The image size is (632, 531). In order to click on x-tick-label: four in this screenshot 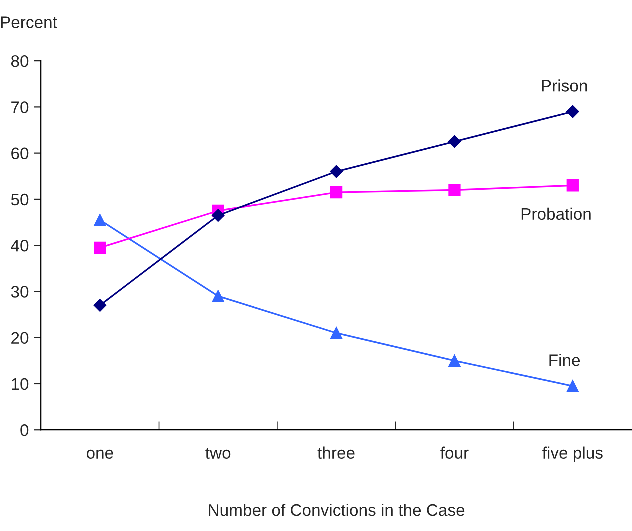, I will do `click(454, 453)`.